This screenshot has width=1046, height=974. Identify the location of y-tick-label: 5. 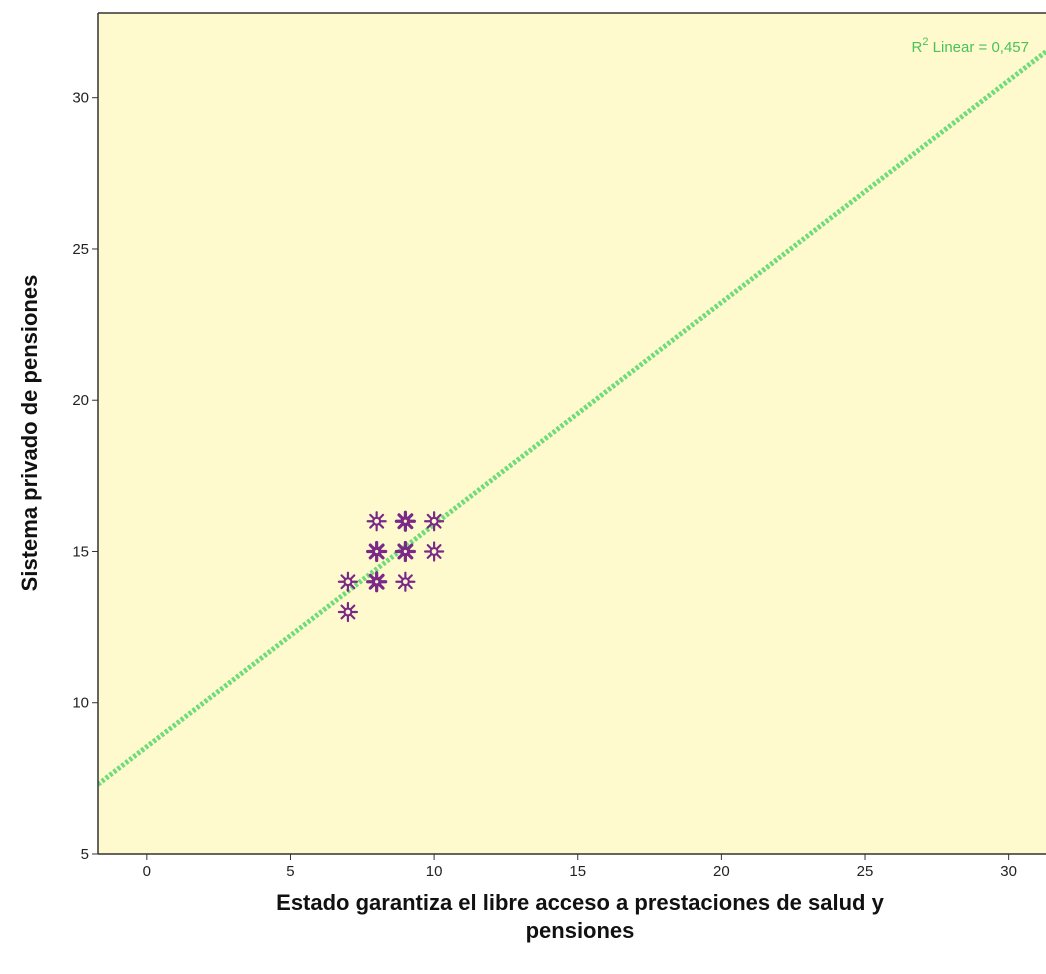
(85, 854).